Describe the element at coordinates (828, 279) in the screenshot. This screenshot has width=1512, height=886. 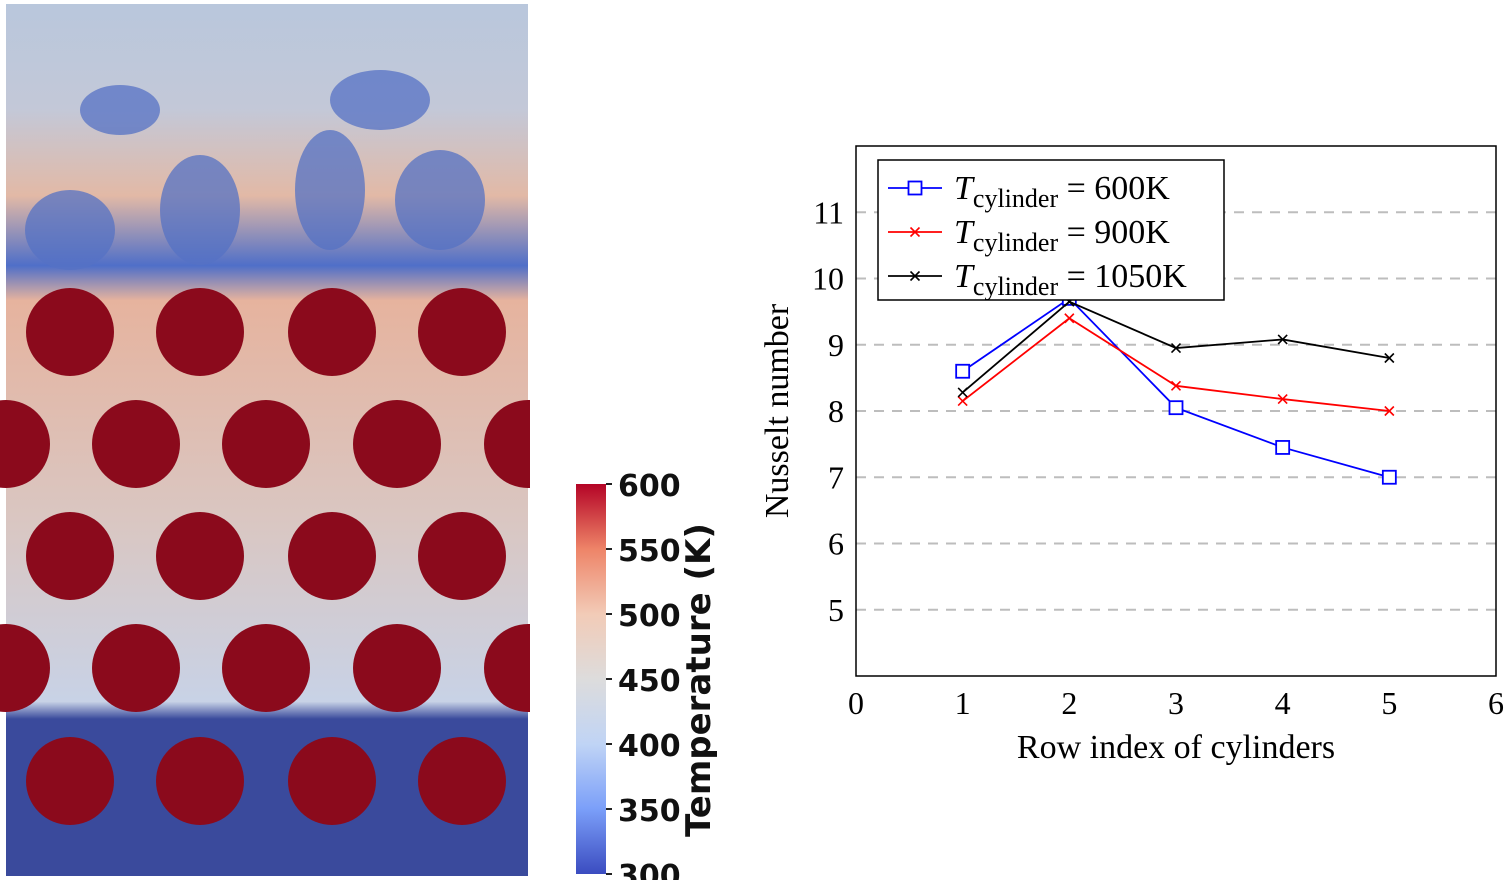
I see `y-tick-label: 10` at that location.